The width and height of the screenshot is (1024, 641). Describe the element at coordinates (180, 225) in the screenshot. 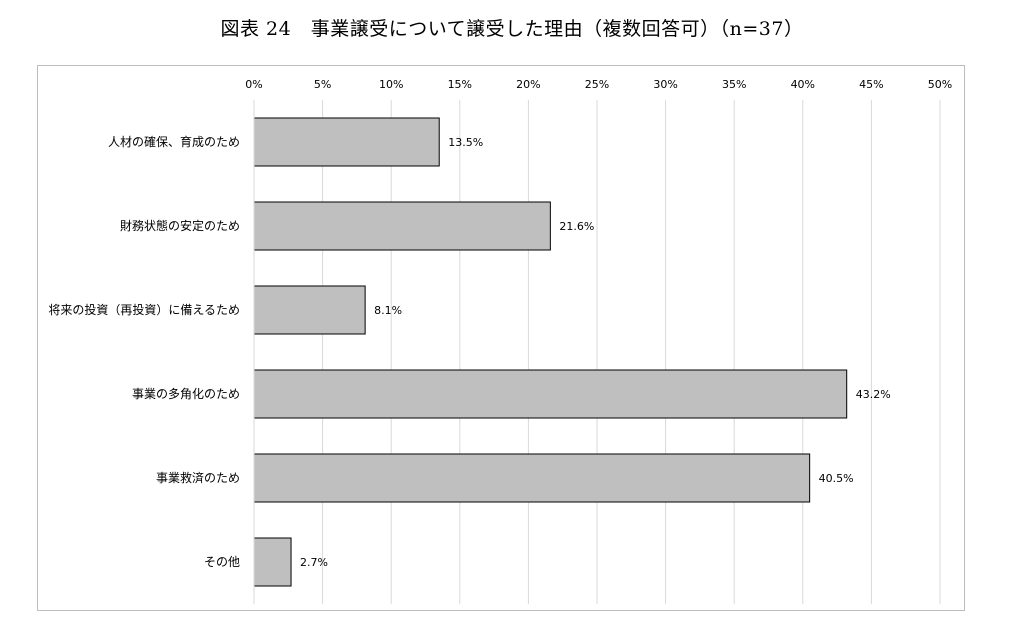

I see `category-label: 財務状態の安定のため` at that location.